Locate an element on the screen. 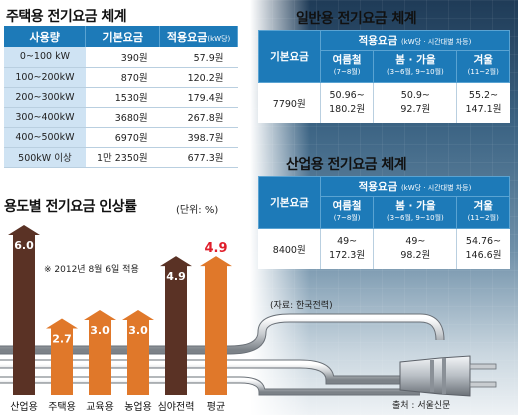 The image size is (518, 415). table-row: 500kW 이상 1만 2350원 677.3원 is located at coordinates (121, 157).